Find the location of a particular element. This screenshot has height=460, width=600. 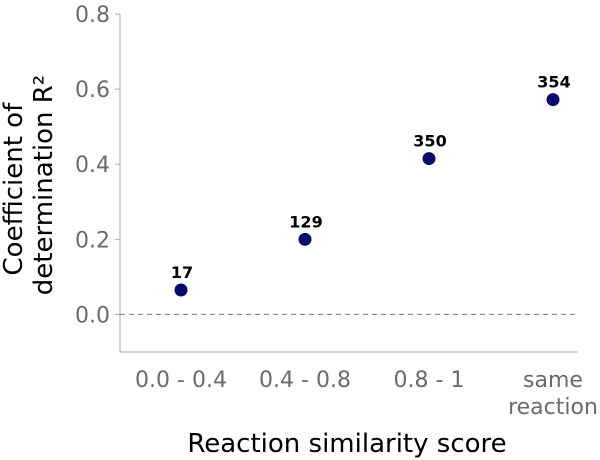

y-tick-label: 0.4 is located at coordinates (92, 165).